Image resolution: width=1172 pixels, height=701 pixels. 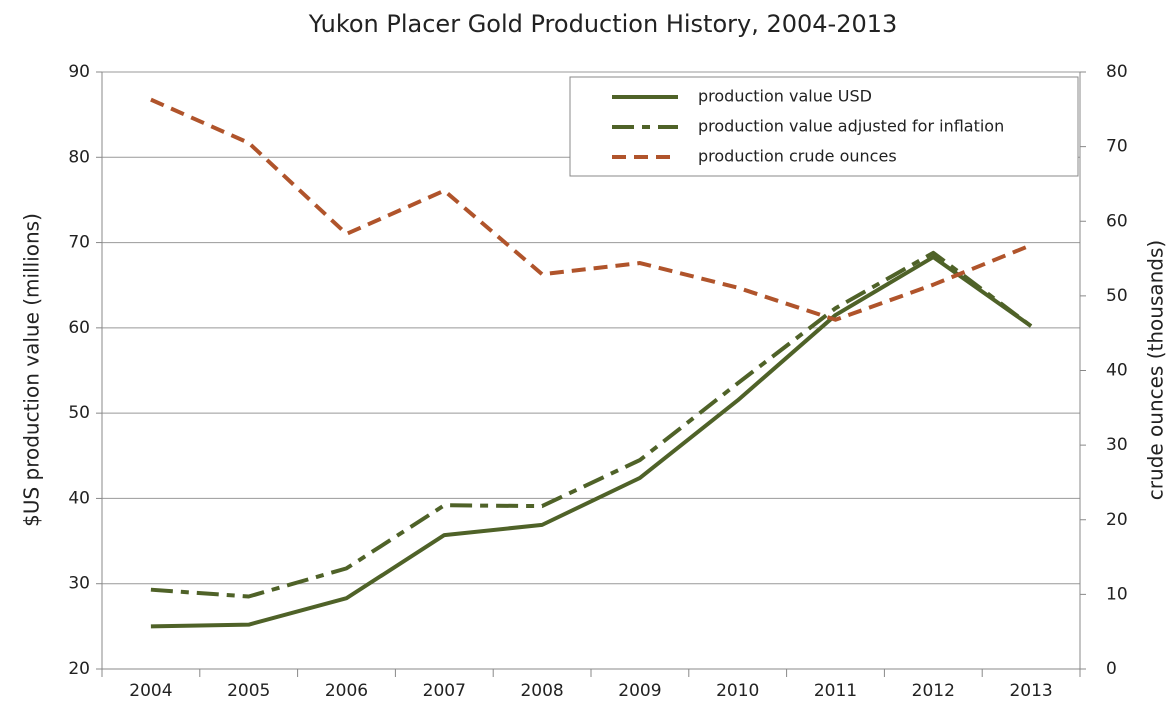 I want to click on y2-tick-label: 0, so click(x=1111, y=669).